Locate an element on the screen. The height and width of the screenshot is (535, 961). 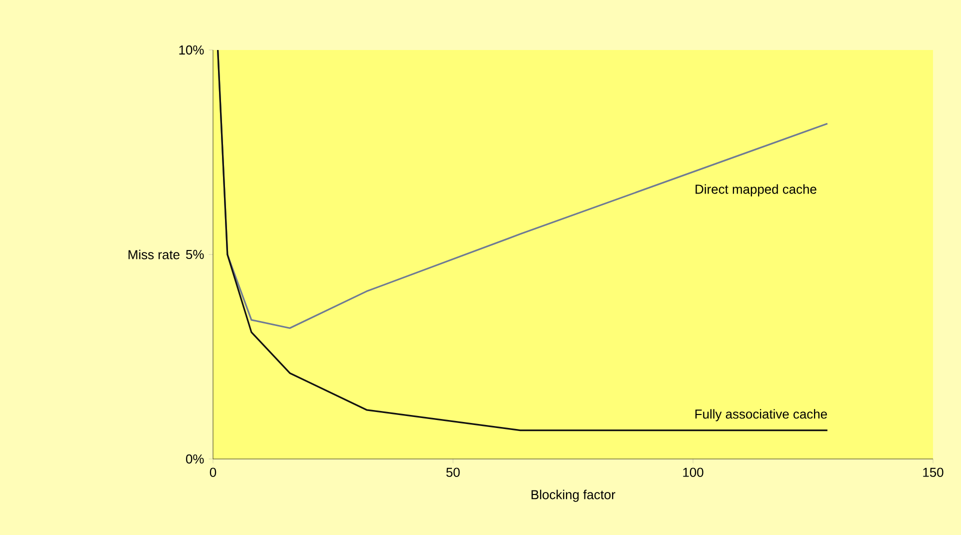
x-tick-label: 50 is located at coordinates (453, 472).